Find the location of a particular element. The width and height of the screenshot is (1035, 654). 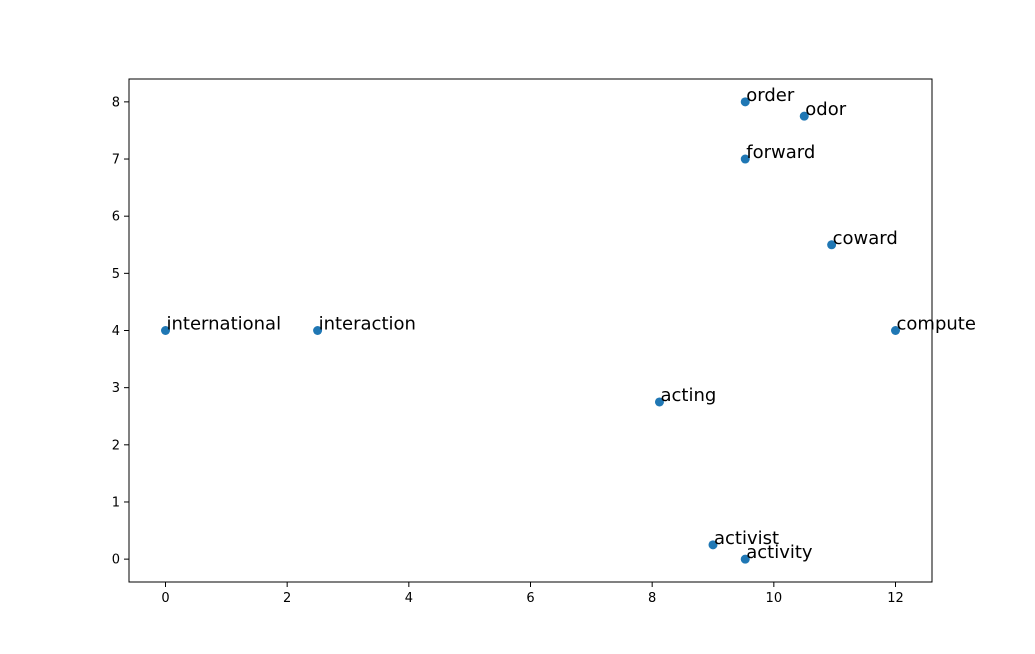

y-tick-label: 8 is located at coordinates (116, 102).